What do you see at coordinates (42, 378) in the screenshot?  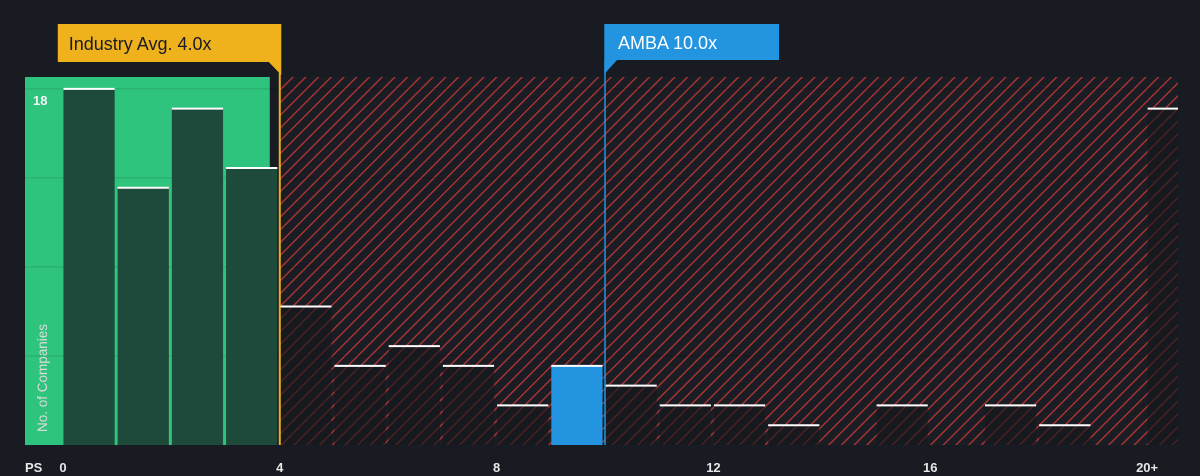 I see `y-axis-label: No. of Companies` at bounding box center [42, 378].